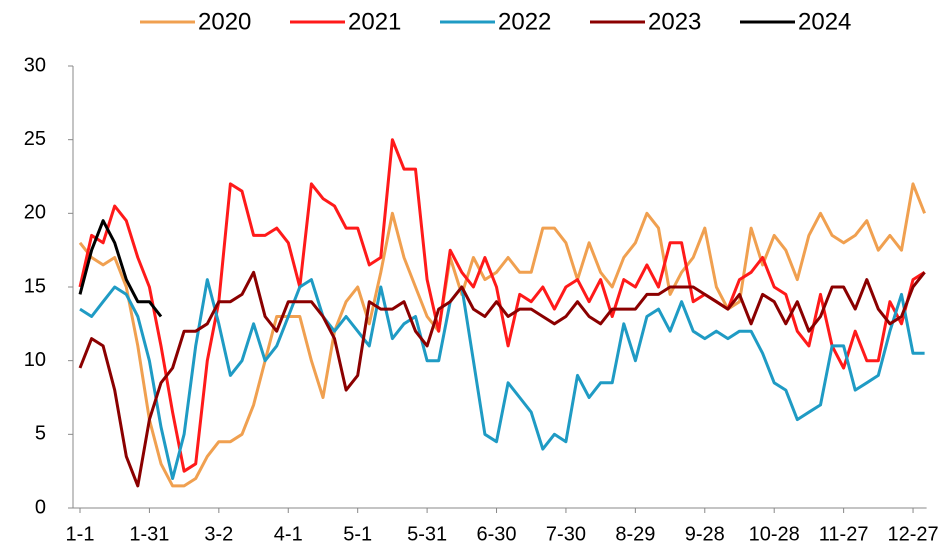 This screenshot has height=548, width=951. I want to click on y-tick-label: 0, so click(40, 507).